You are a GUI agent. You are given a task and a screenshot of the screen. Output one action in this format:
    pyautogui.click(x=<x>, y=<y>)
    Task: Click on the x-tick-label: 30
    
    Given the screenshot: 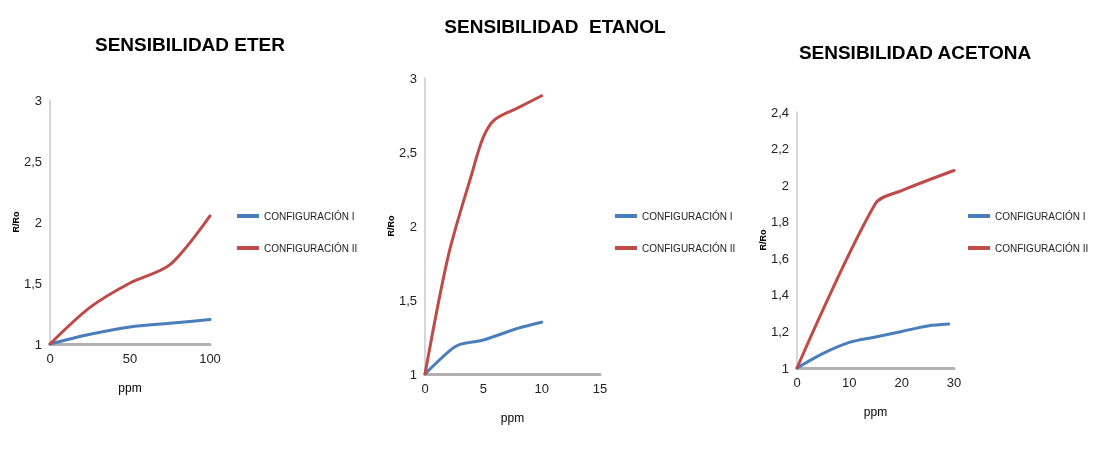 What is the action you would take?
    pyautogui.click(x=954, y=382)
    